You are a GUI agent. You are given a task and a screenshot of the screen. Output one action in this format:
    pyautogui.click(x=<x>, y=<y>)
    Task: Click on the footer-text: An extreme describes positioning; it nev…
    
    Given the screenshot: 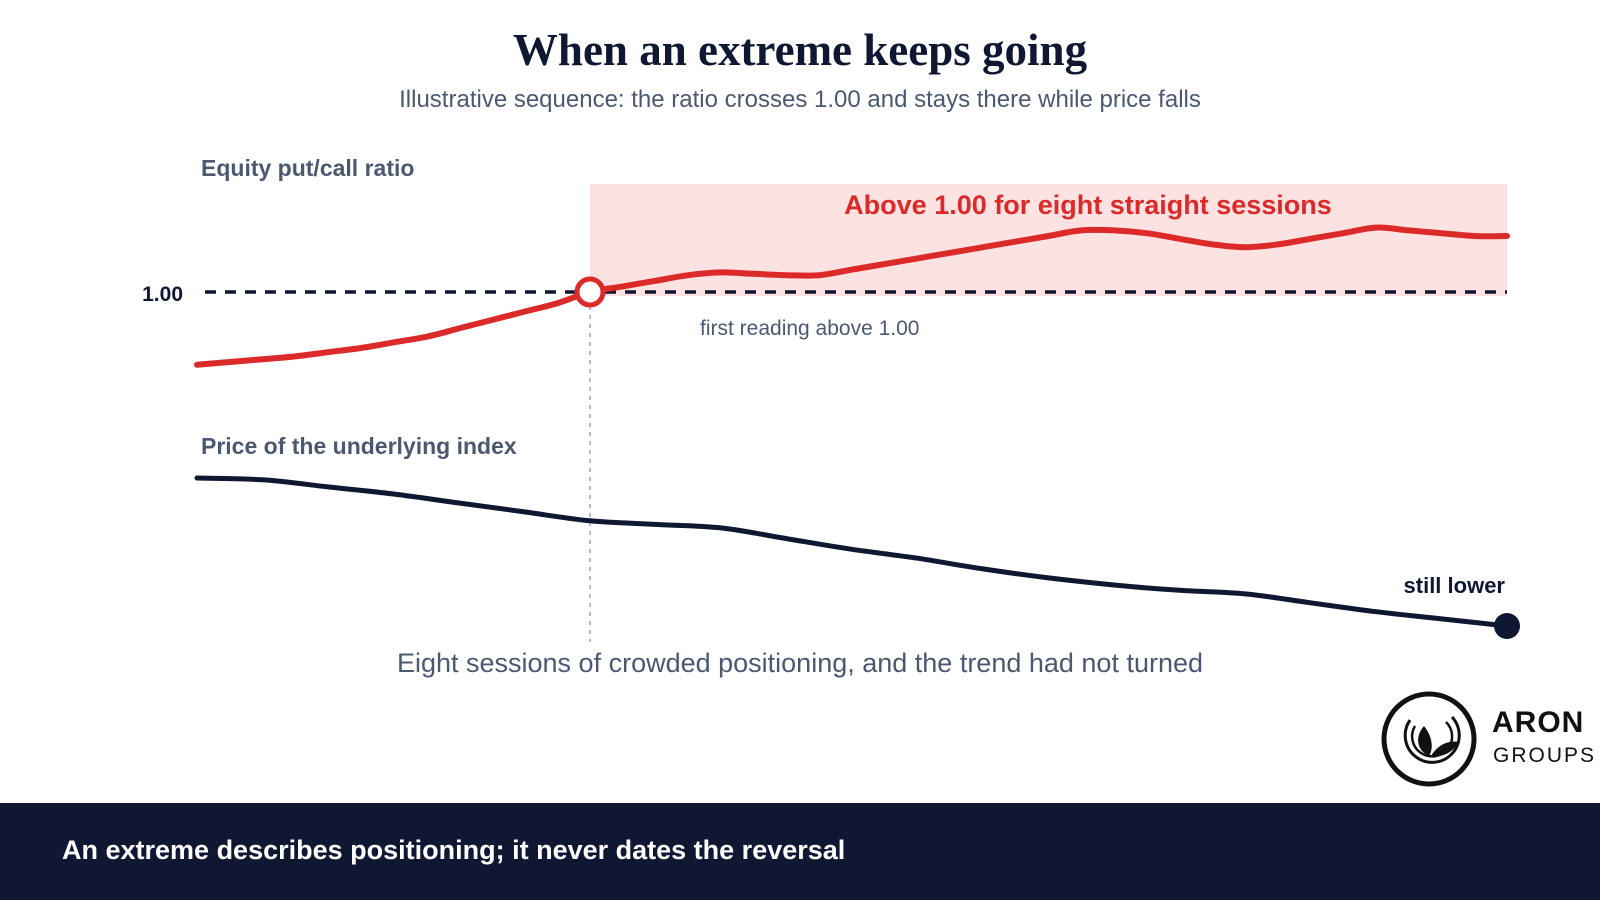 What is the action you would take?
    pyautogui.click(x=454, y=850)
    